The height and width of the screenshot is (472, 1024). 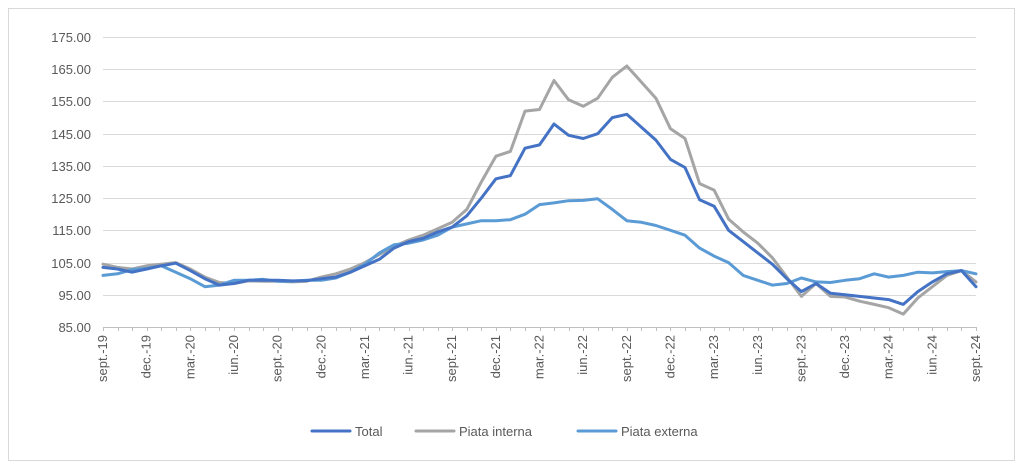 I want to click on y-tick-label: 115.00, so click(x=71, y=230).